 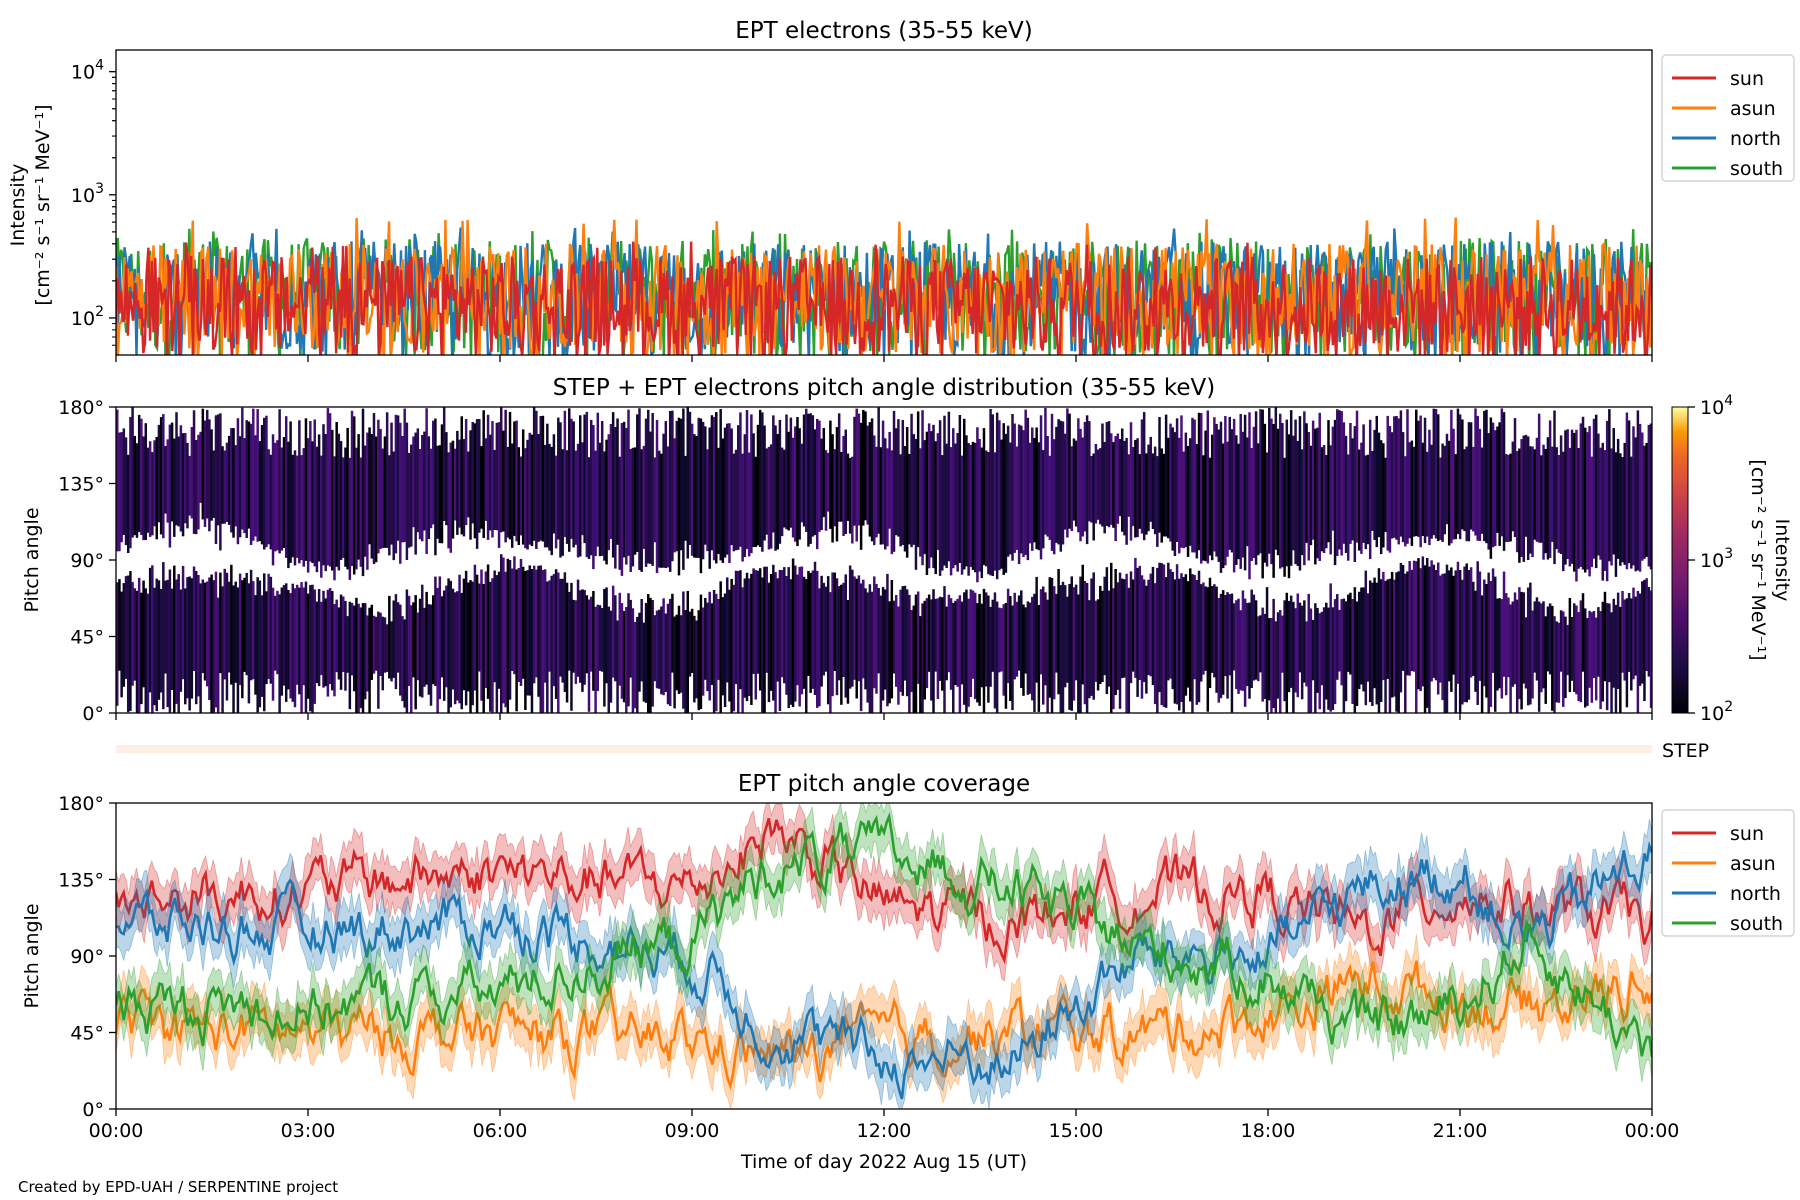 What do you see at coordinates (87, 957) in the screenshot?
I see `panel3-y-ticks: 0° 45° 90° 135° 180°` at bounding box center [87, 957].